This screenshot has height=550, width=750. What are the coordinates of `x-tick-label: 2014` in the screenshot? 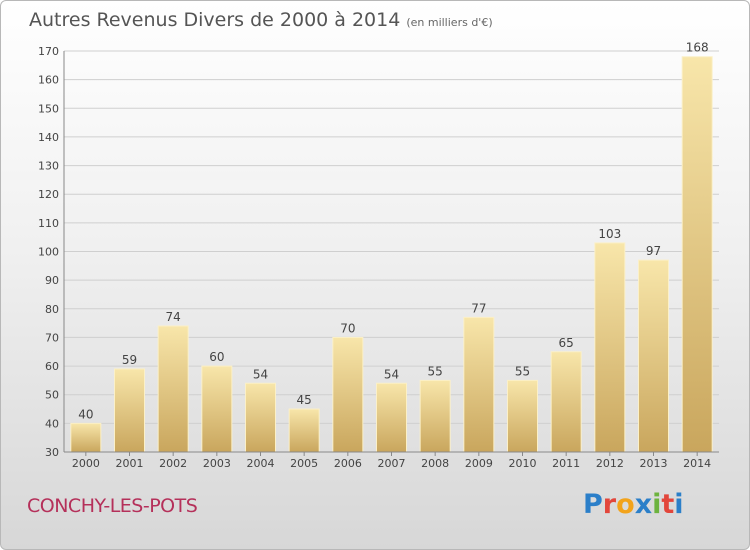 It's located at (697, 463).